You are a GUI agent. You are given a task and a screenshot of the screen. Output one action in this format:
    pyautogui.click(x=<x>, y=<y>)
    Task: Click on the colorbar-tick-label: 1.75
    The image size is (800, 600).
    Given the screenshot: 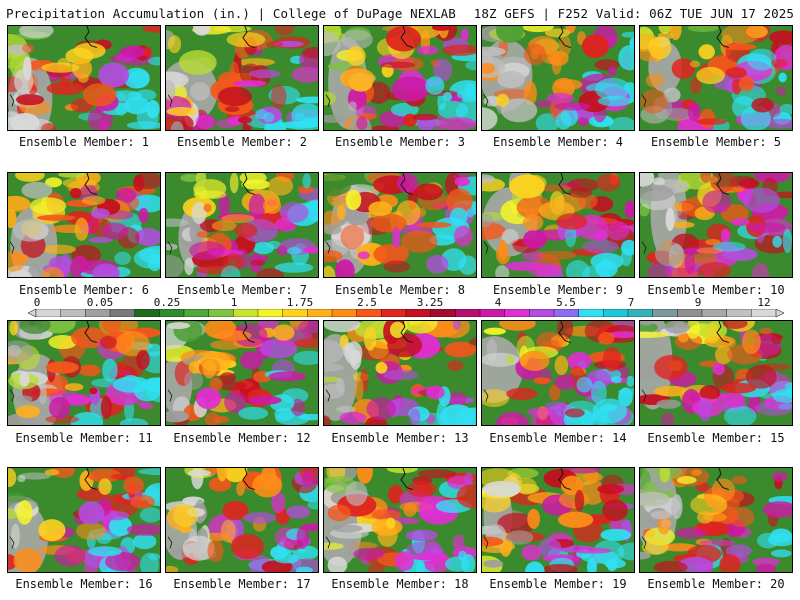 What is the action you would take?
    pyautogui.click(x=300, y=302)
    